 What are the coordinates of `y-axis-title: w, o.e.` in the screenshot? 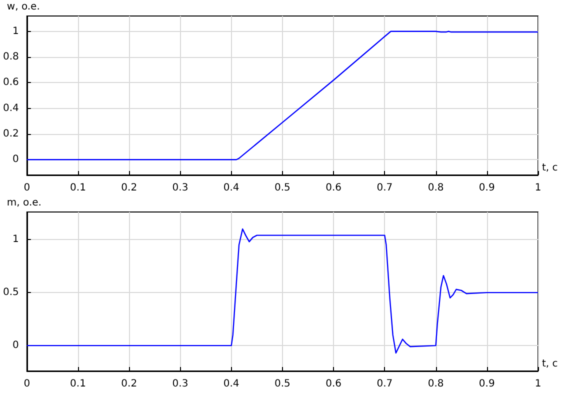 It's located at (23, 7).